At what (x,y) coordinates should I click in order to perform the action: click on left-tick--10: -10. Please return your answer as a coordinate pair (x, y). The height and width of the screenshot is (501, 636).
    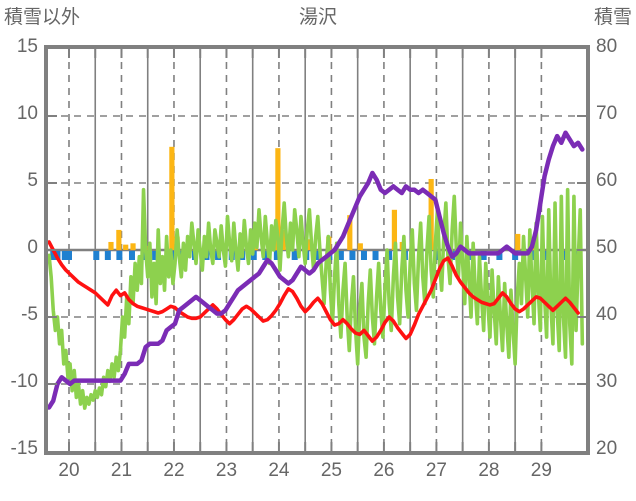
    Looking at the image, I should click on (24, 381).